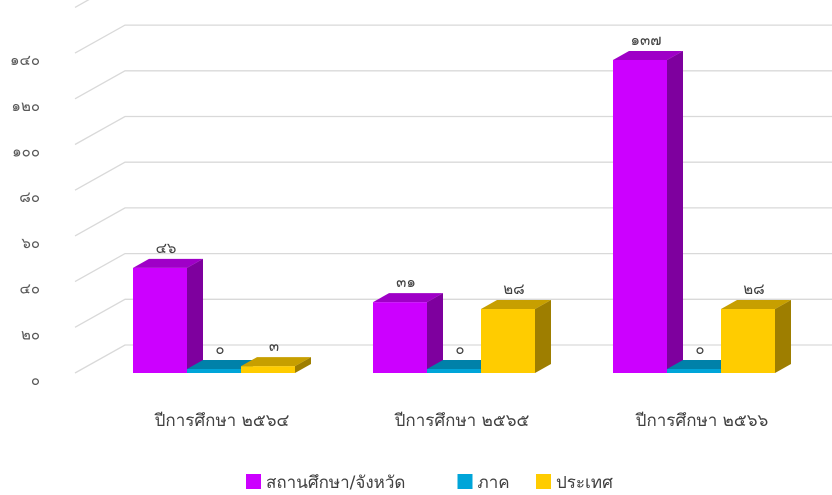  What do you see at coordinates (645, 40) in the screenshot?
I see `data-label: ๑๓๗` at bounding box center [645, 40].